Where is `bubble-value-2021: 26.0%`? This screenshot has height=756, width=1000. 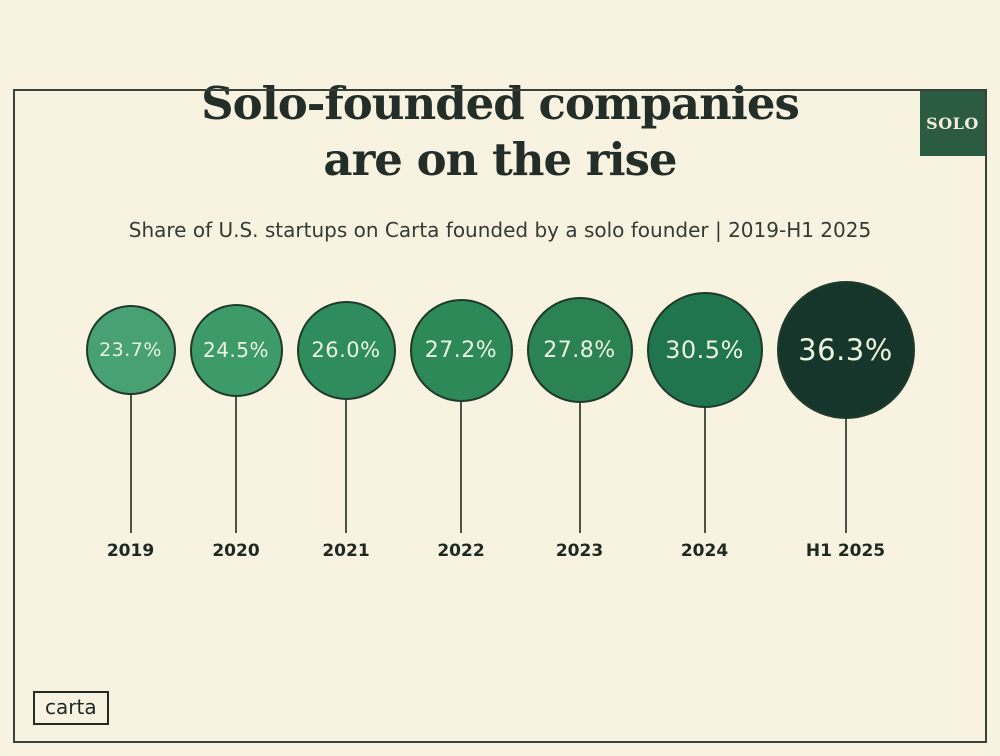 bubble-value-2021: 26.0% is located at coordinates (346, 350).